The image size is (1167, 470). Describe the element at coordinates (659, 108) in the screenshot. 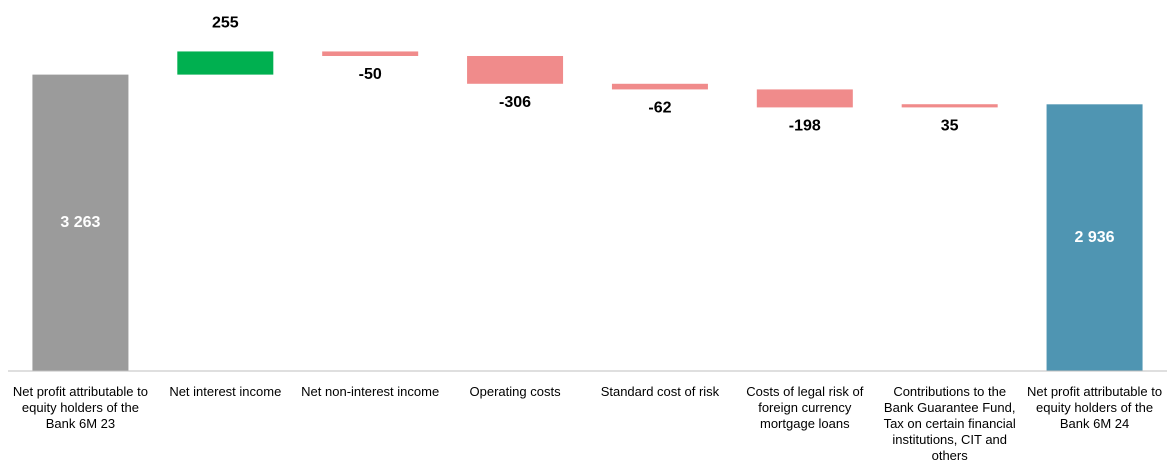

I see `value-label: -62` at that location.